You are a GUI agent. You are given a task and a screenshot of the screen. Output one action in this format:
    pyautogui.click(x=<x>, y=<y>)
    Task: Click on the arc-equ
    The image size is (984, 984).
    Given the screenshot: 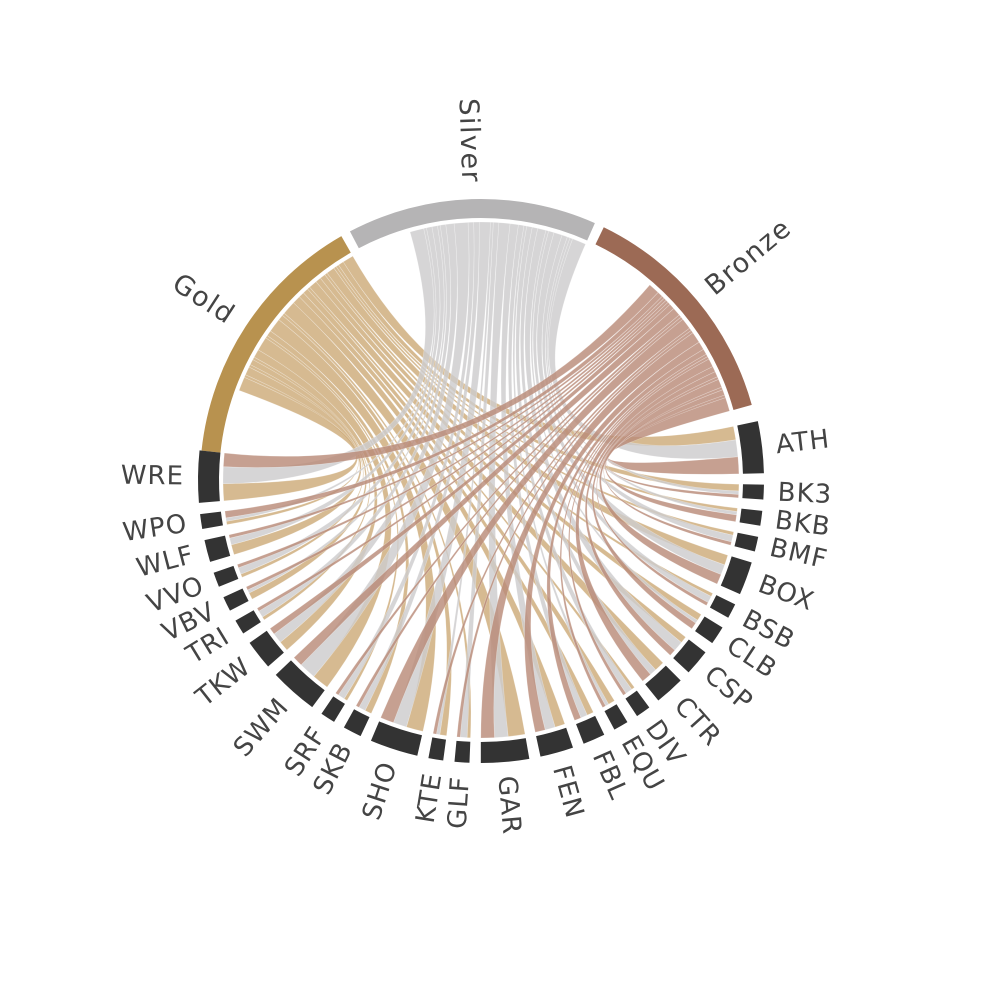 What is the action you would take?
    pyautogui.click(x=616, y=717)
    